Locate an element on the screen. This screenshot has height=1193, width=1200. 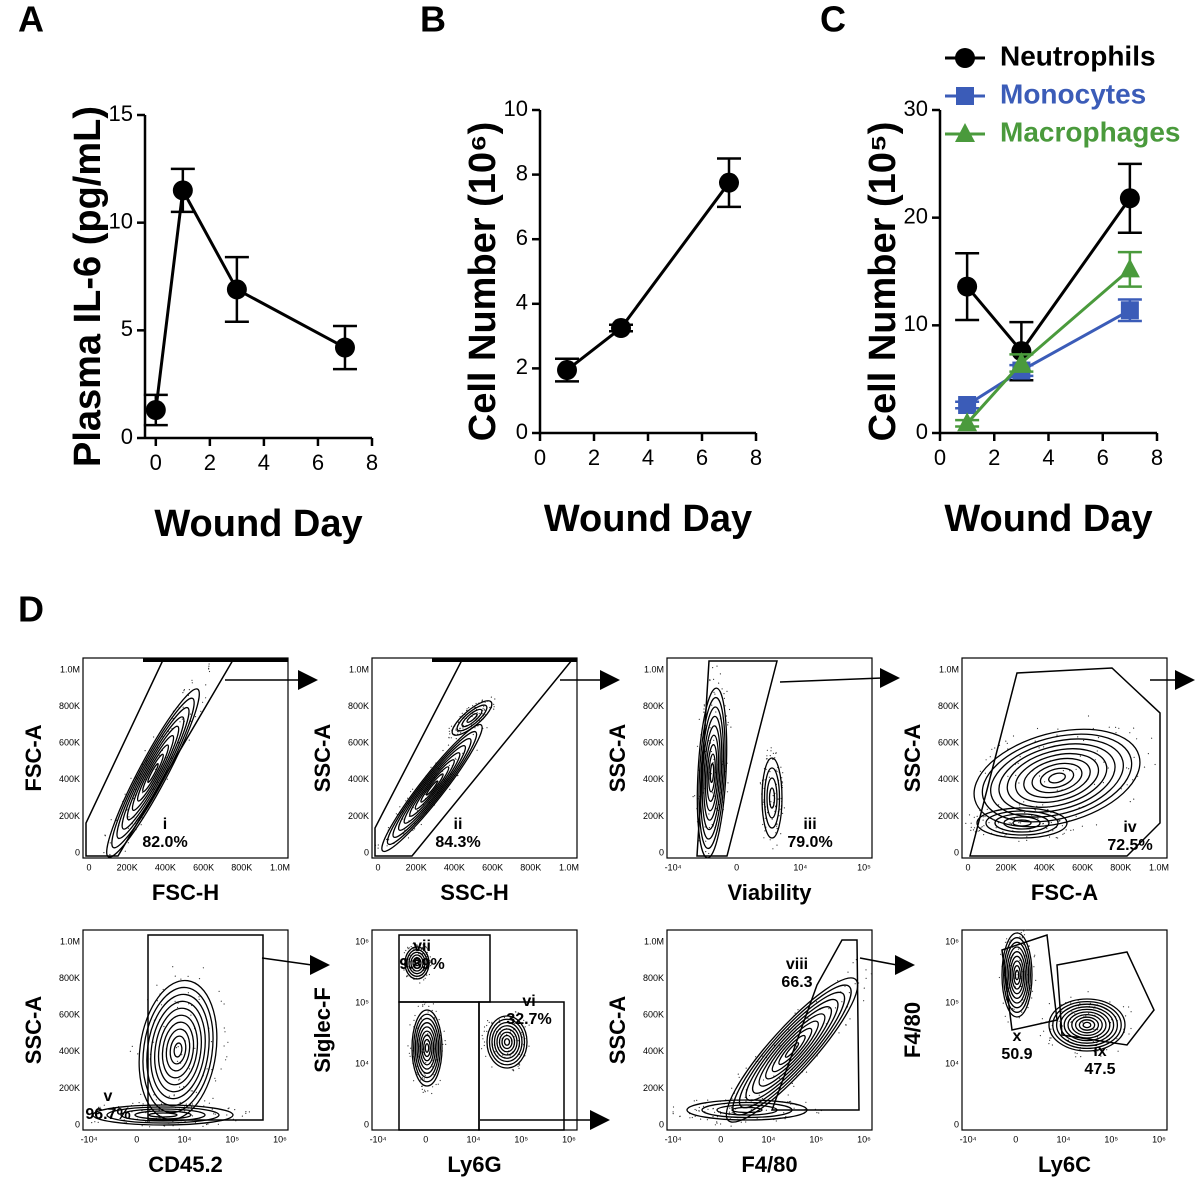
x-axis-label: SSC-H is located at coordinates (474, 892).